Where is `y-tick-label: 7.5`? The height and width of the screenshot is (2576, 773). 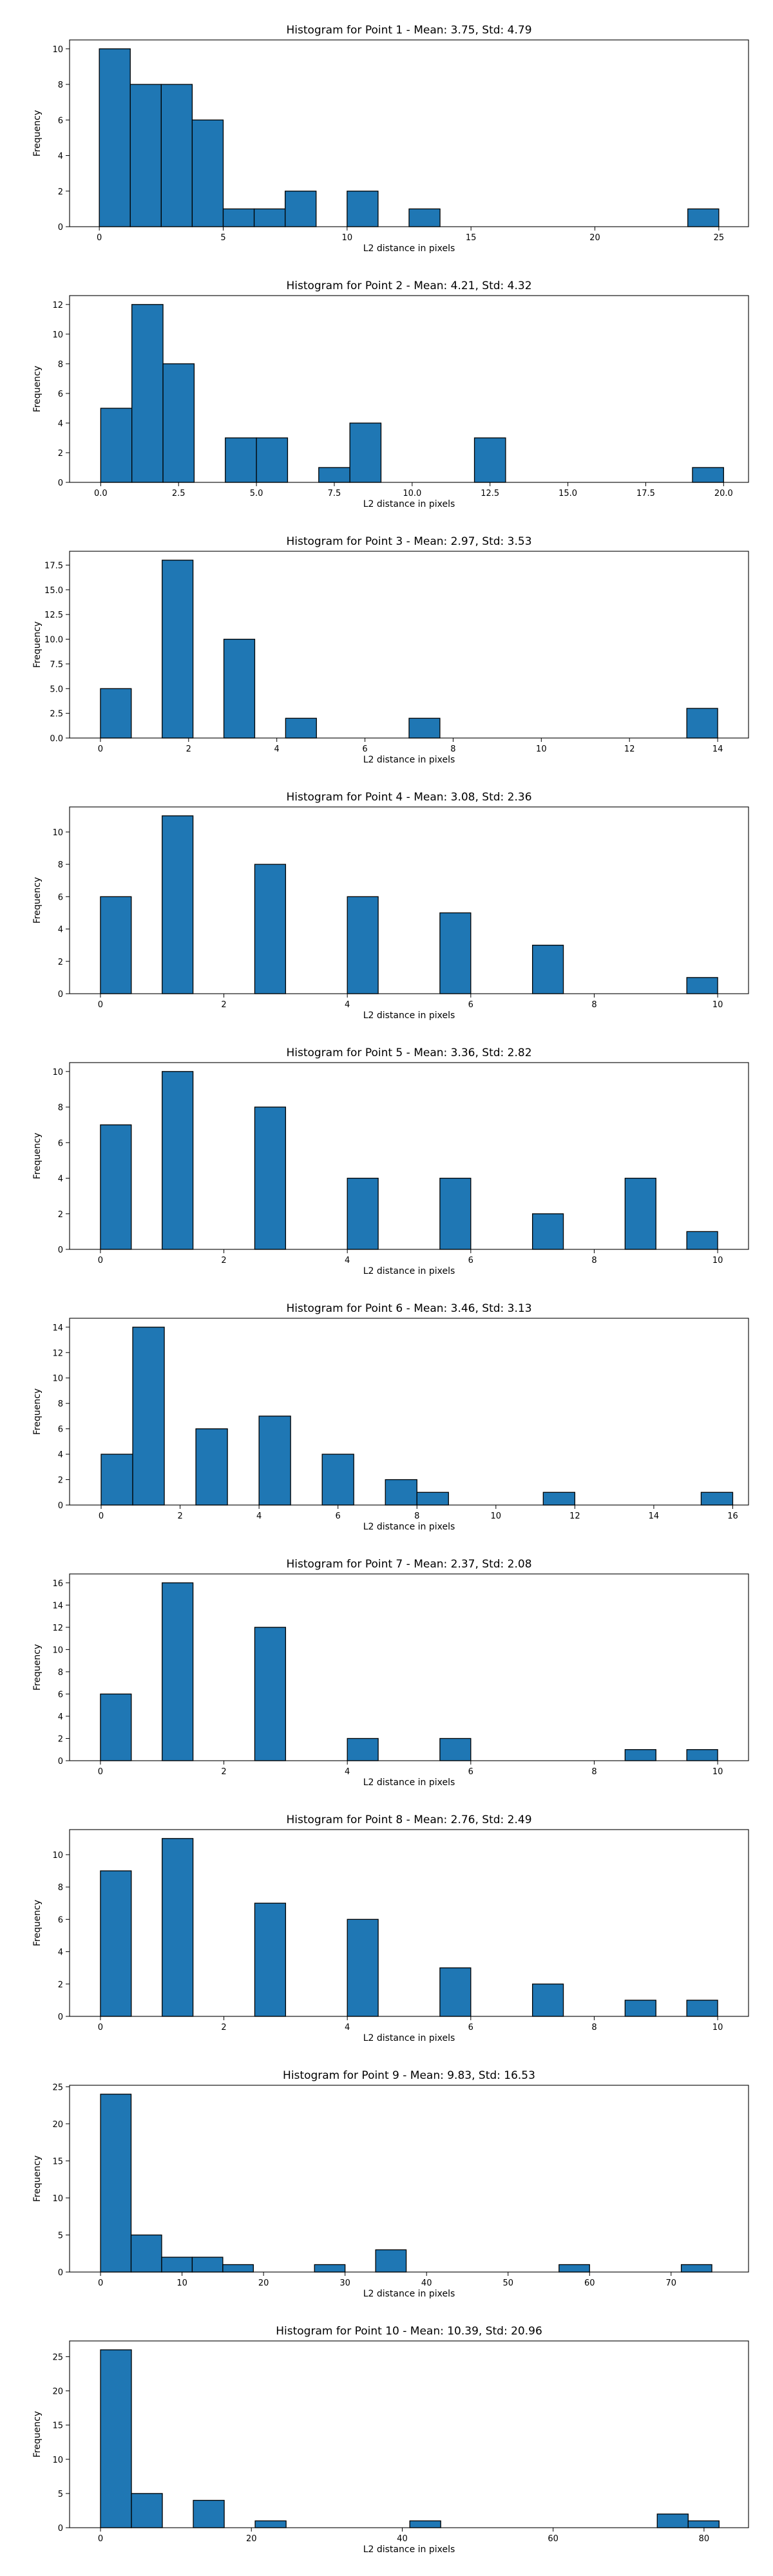
y-tick-label: 7.5 is located at coordinates (56, 665).